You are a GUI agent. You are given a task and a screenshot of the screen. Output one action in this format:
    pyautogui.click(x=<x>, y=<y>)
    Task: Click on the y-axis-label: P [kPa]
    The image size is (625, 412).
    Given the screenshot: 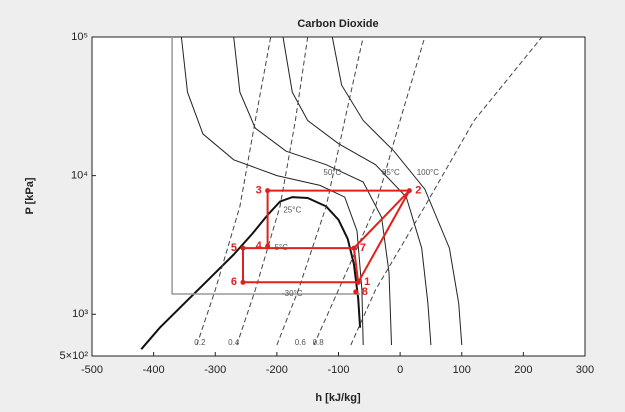 What is the action you would take?
    pyautogui.click(x=30, y=195)
    